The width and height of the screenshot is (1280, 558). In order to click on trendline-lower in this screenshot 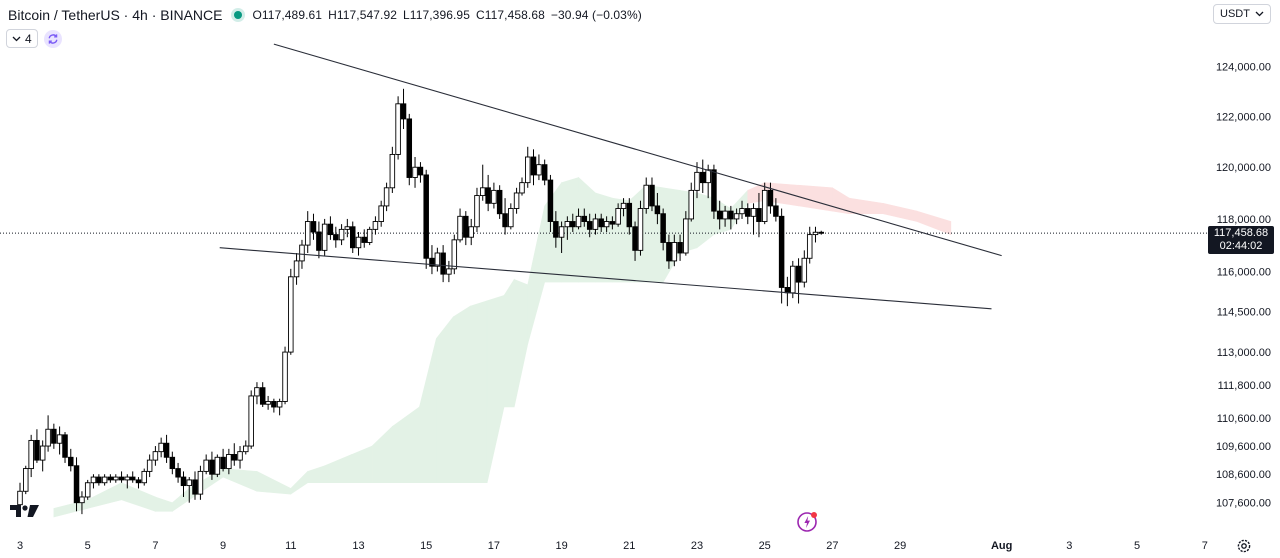, I will do `click(605, 278)`.